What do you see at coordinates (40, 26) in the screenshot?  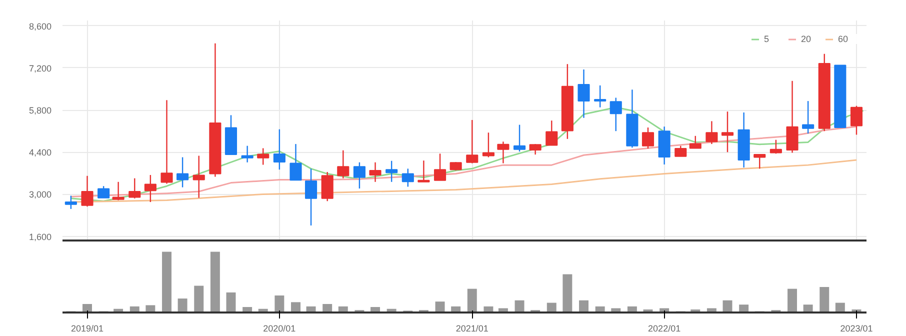 I see `y-tick-label: 8,600` at bounding box center [40, 26].